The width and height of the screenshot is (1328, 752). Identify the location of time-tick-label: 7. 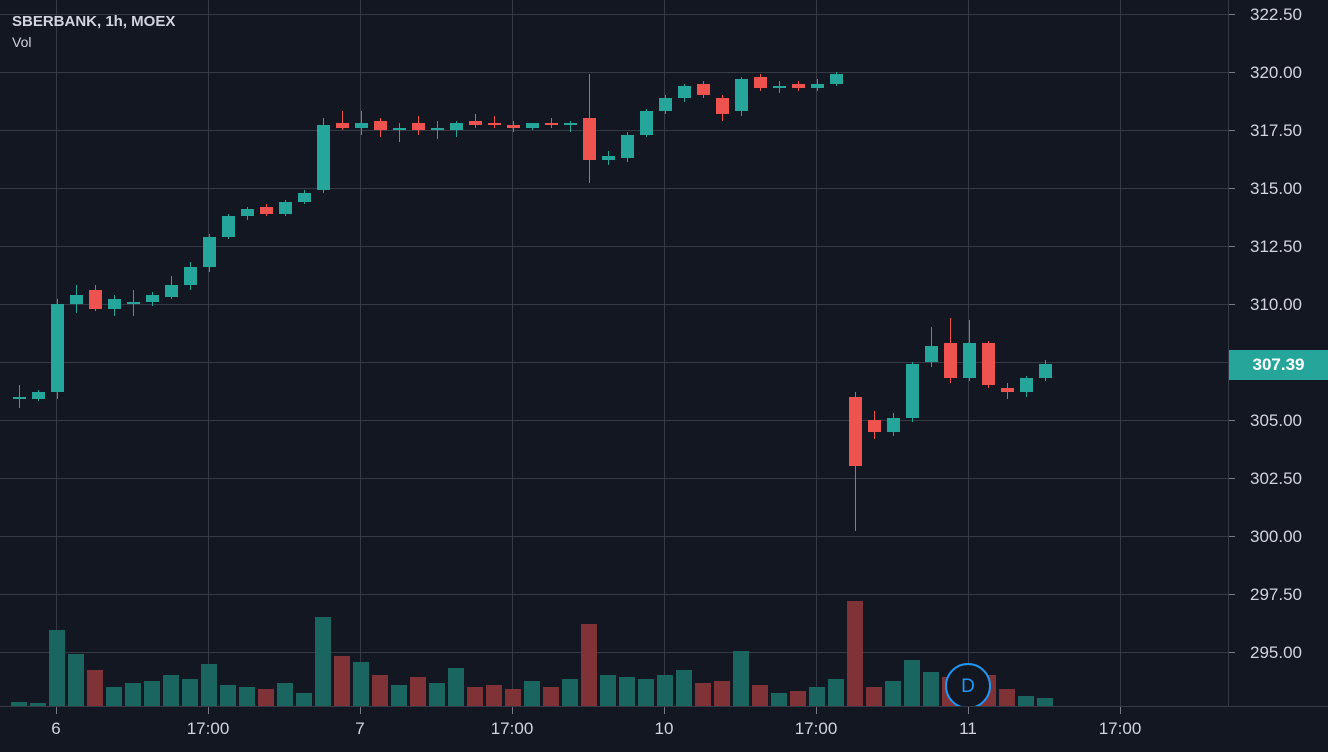
(360, 728).